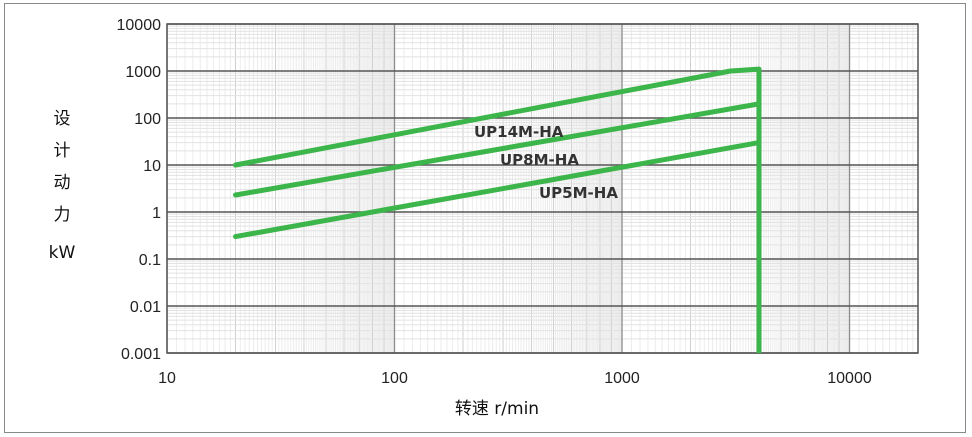 The height and width of the screenshot is (437, 972). Describe the element at coordinates (62, 215) in the screenshot. I see `y-axis-label-char: 力` at that location.